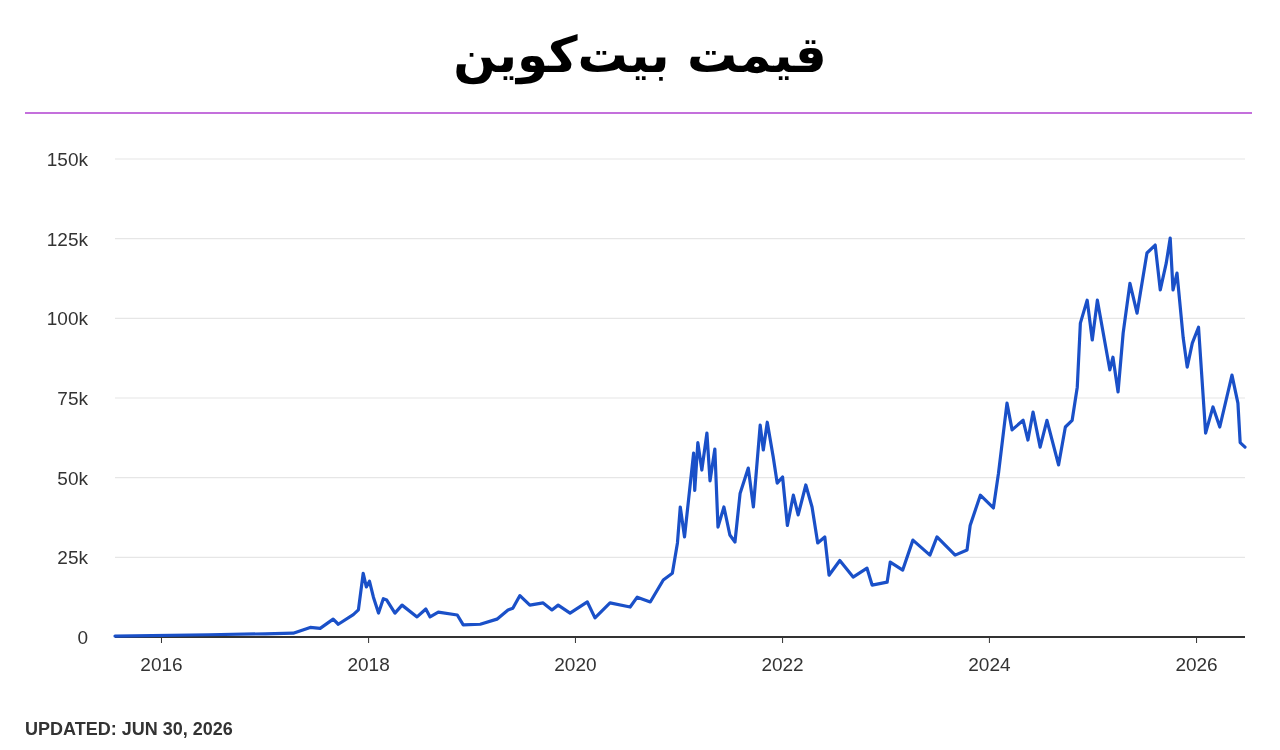 This screenshot has width=1280, height=750. I want to click on y-tick-label: 50k, so click(73, 478).